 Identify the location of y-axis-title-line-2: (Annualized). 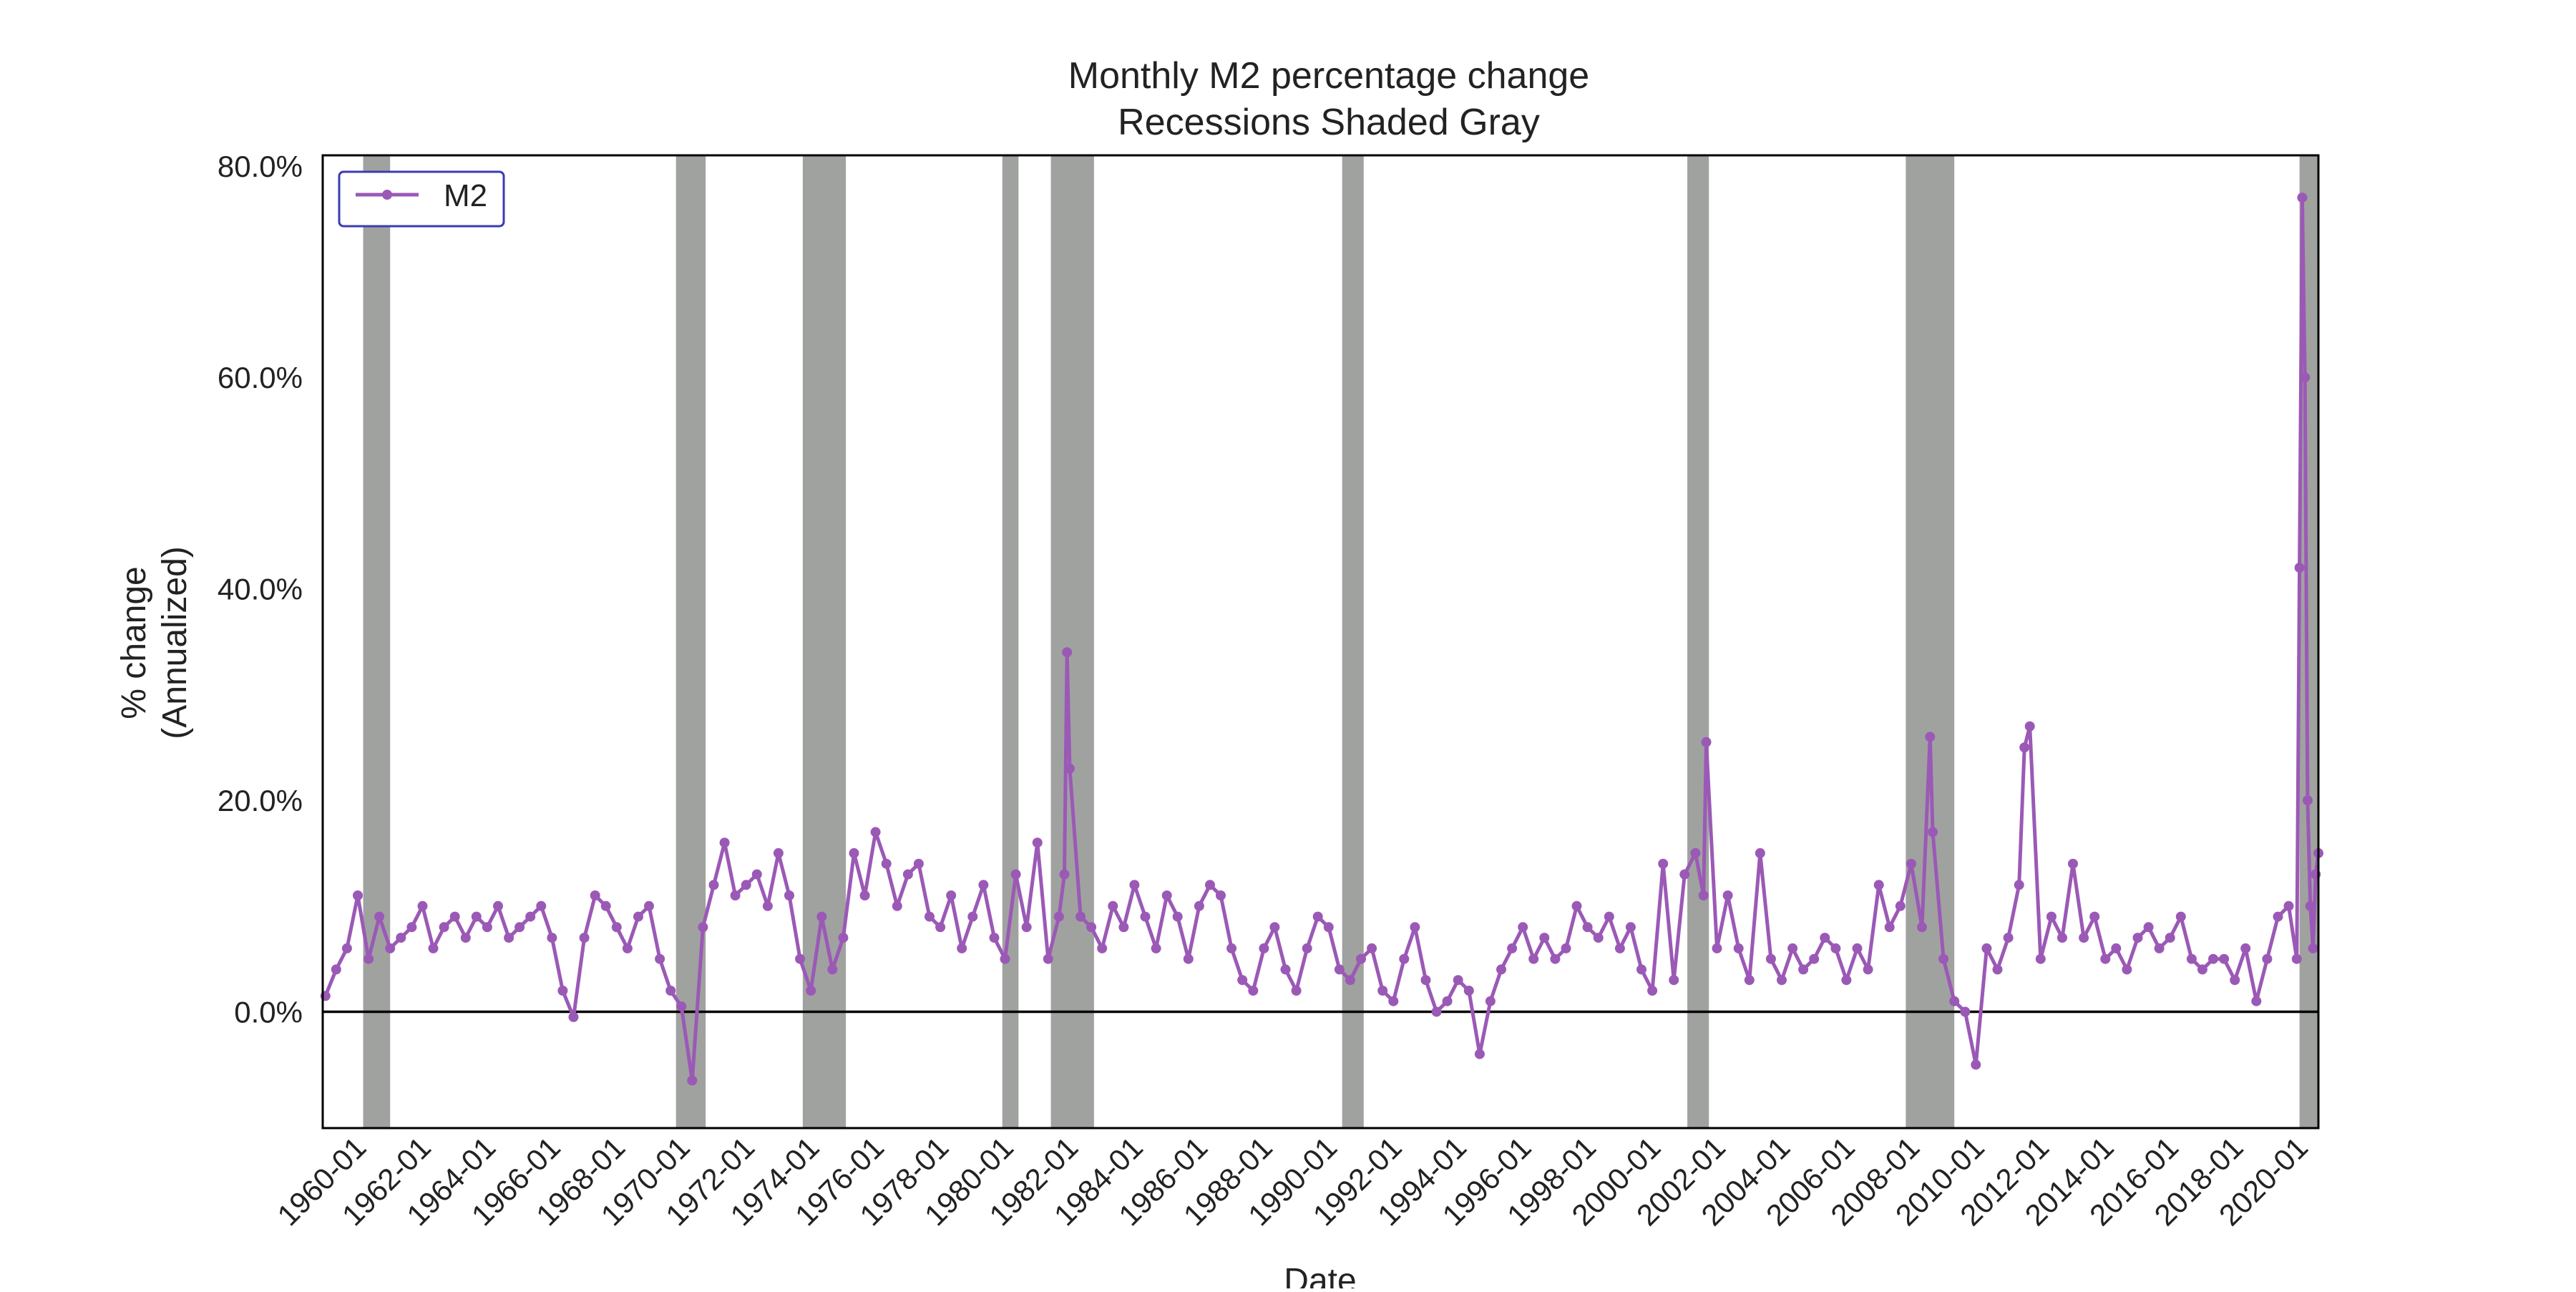
(175, 642).